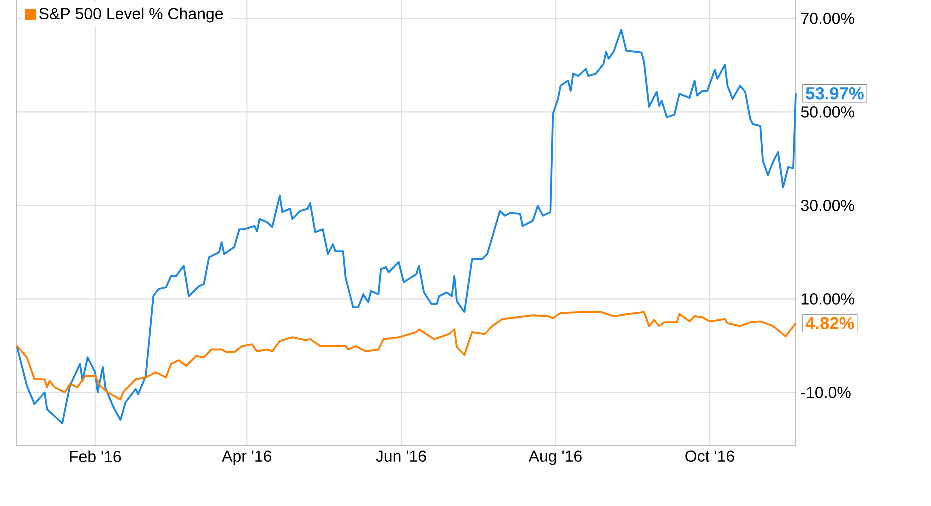 The height and width of the screenshot is (506, 931). I want to click on y-tick-label: -10.0%, so click(826, 392).